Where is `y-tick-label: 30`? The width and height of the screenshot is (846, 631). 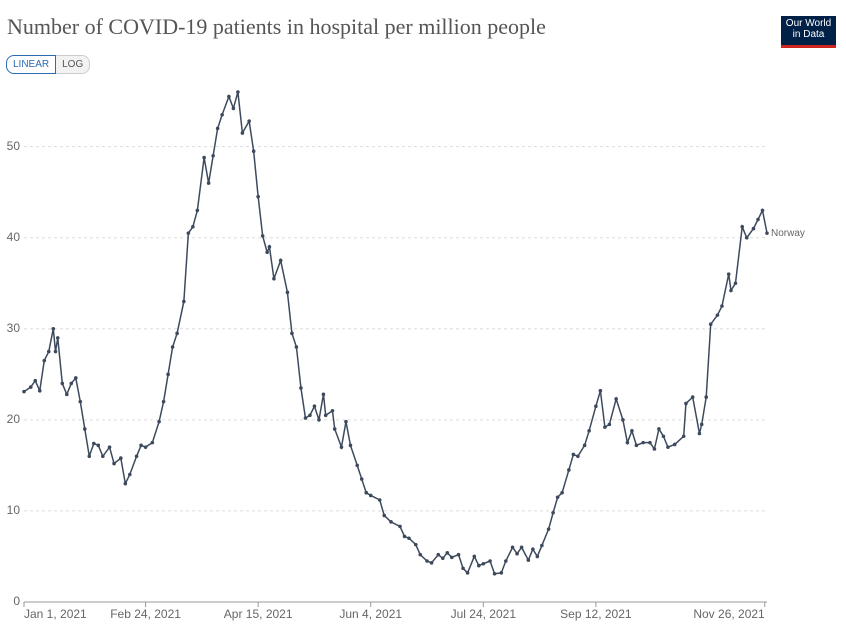
y-tick-label: 30 is located at coordinates (14, 328).